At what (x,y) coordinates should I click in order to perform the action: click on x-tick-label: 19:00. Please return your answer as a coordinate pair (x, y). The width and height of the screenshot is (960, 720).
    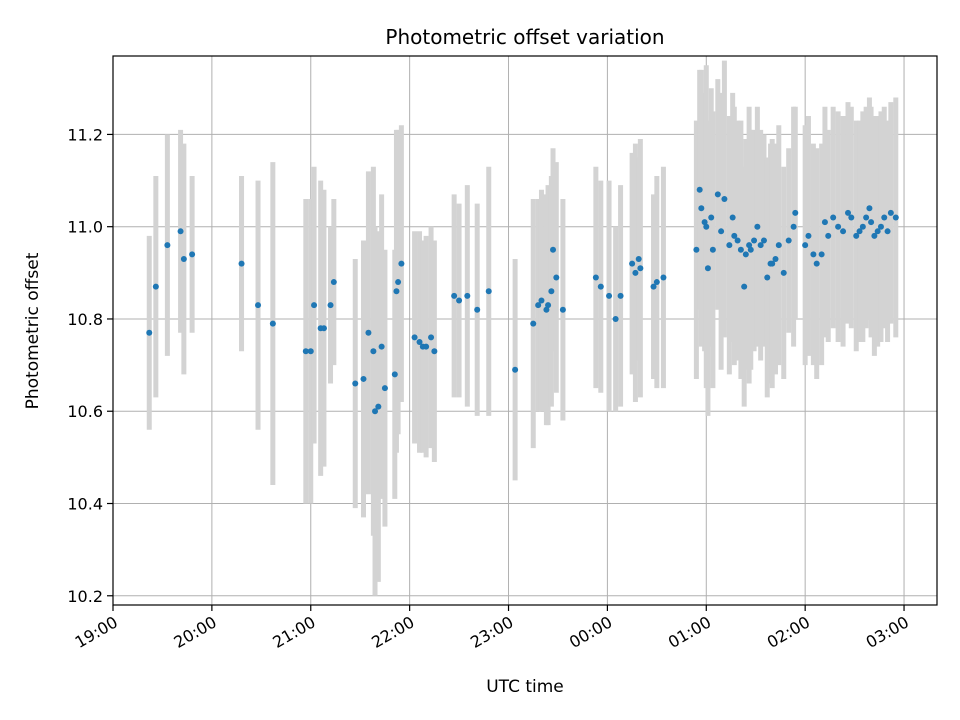
    Looking at the image, I should click on (96, 632).